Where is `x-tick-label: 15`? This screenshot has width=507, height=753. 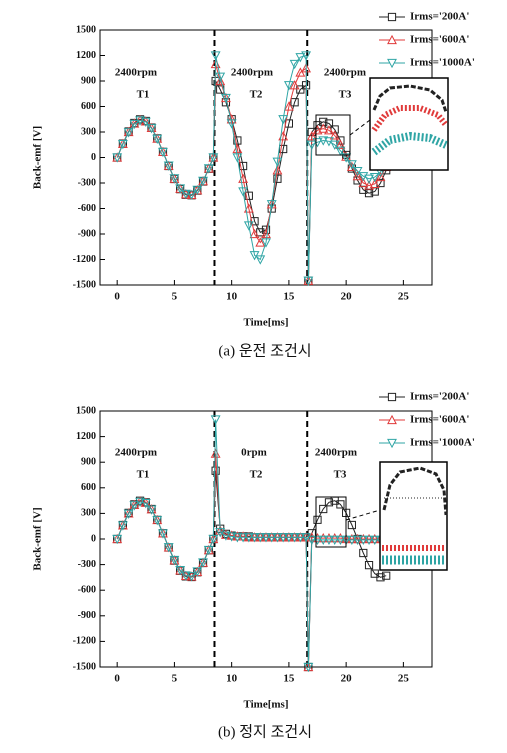
x-tick-label: 15 is located at coordinates (289, 297).